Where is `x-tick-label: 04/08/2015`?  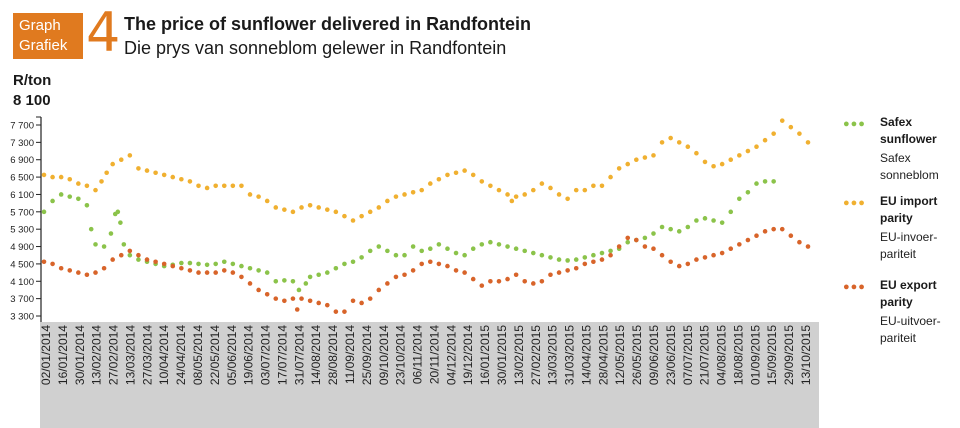
x-tick-label: 04/08/2015 is located at coordinates (722, 355).